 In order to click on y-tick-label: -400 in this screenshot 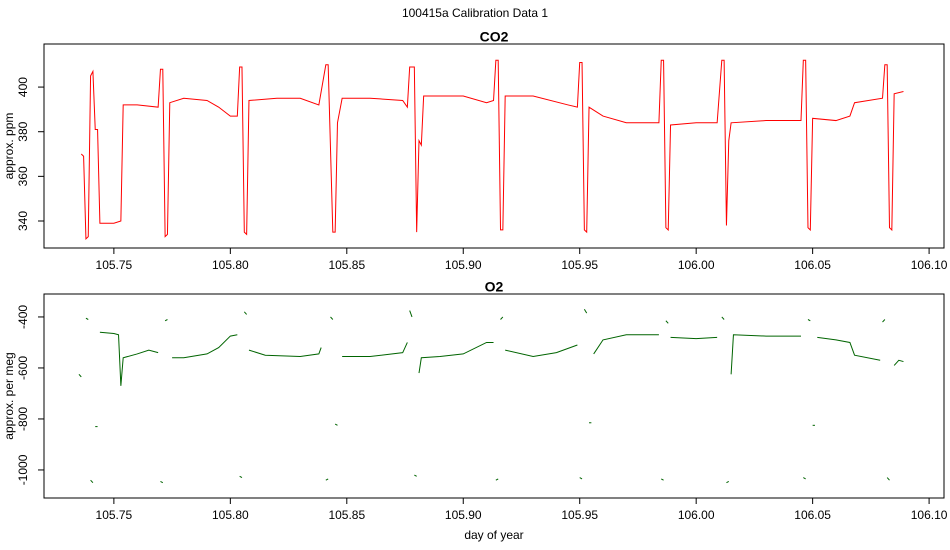, I will do `click(23, 317)`.